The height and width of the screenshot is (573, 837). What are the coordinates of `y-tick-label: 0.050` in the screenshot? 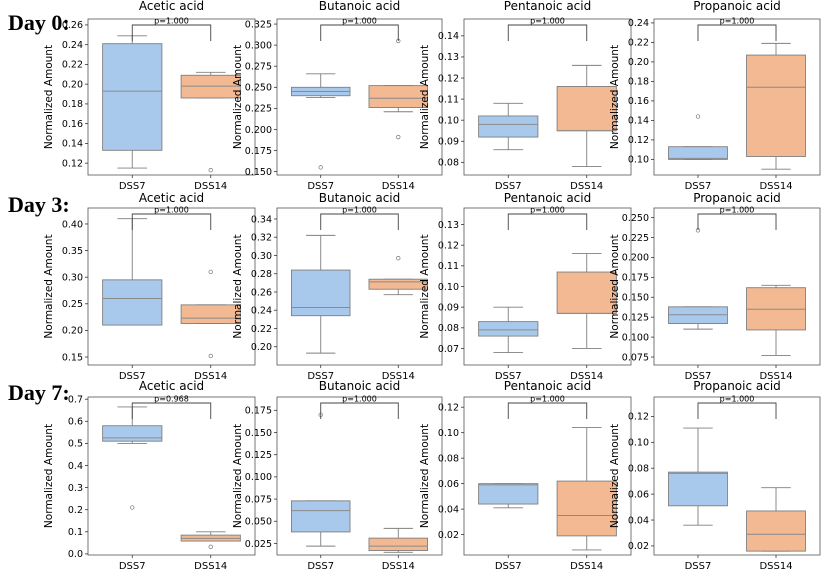 It's located at (258, 522).